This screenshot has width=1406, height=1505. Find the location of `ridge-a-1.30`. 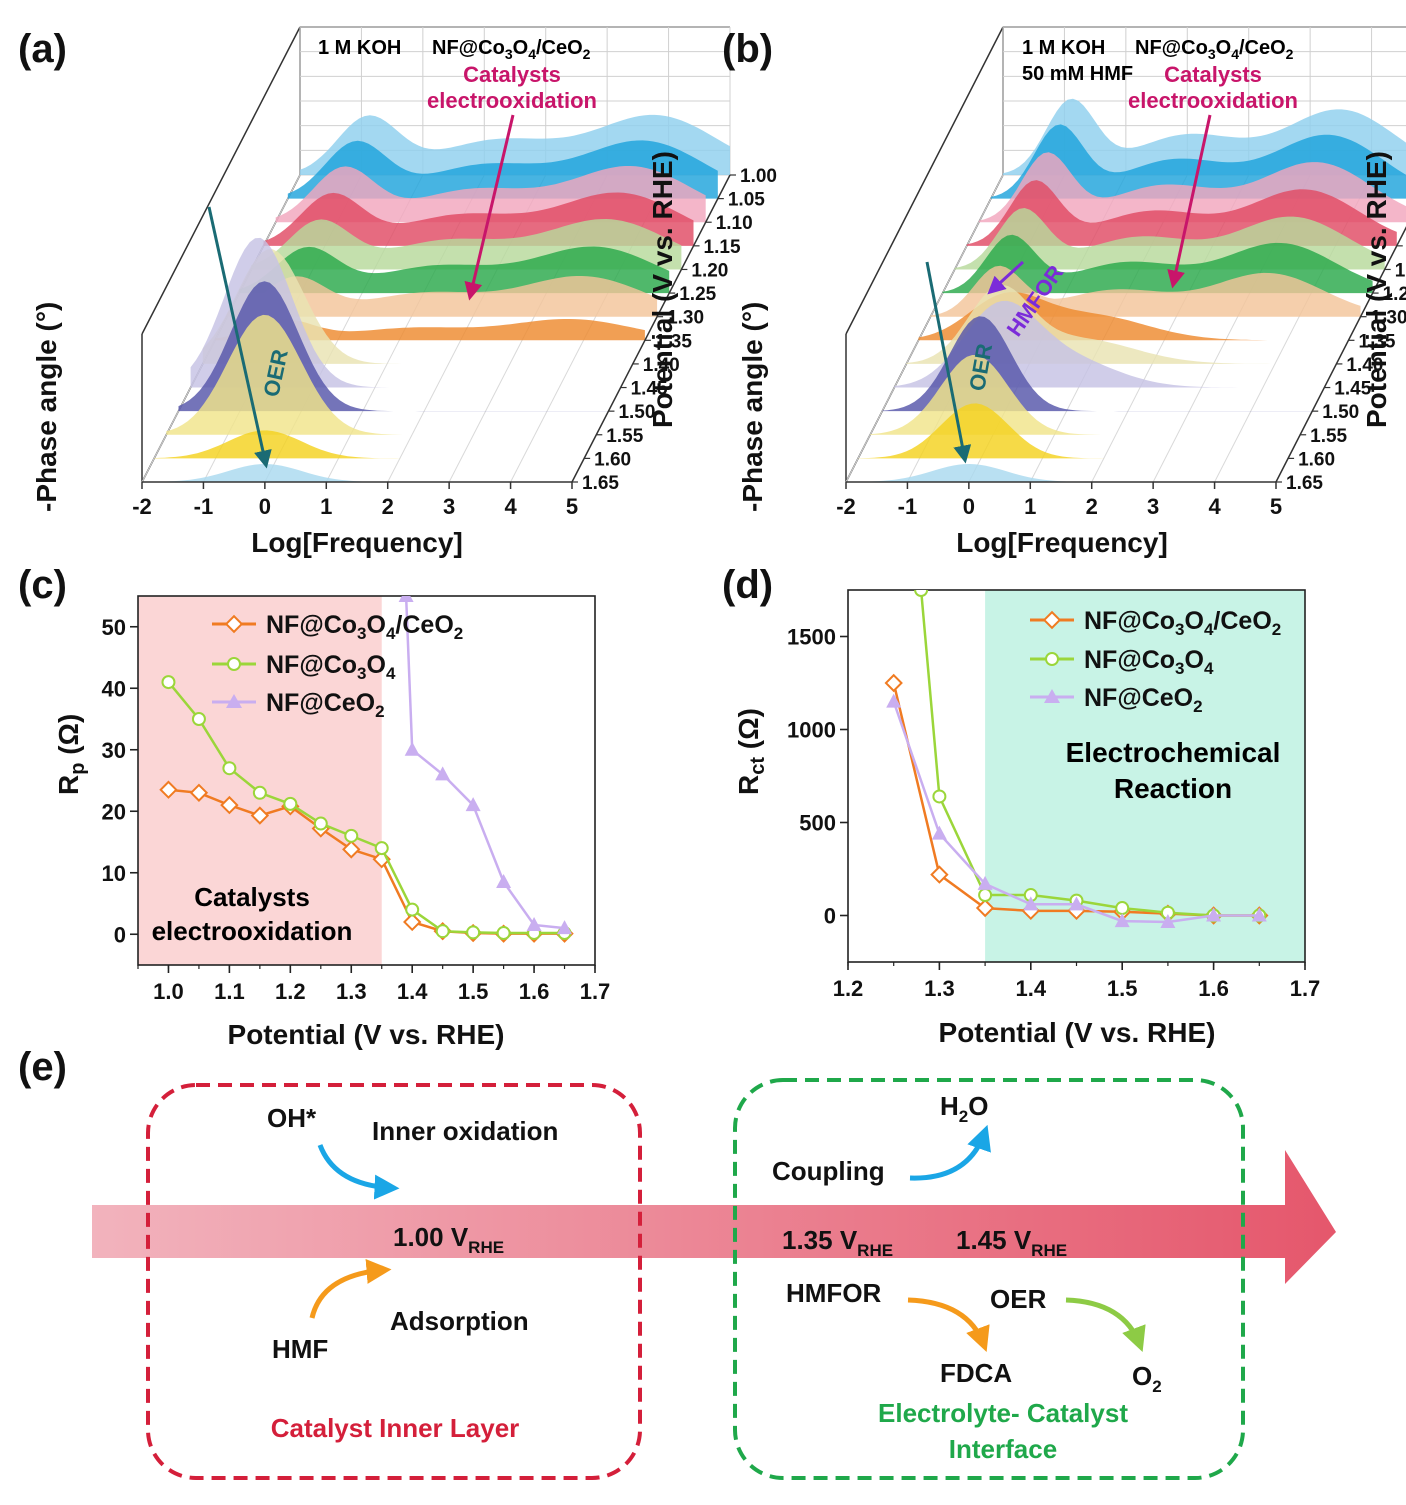

ridge-a-1.30 is located at coordinates (442, 296).